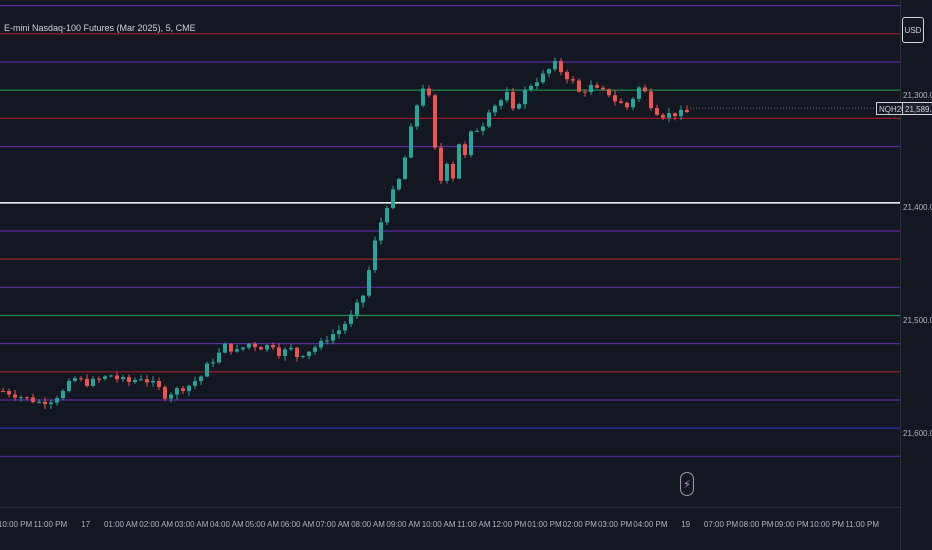 The width and height of the screenshot is (932, 550). Describe the element at coordinates (474, 524) in the screenshot. I see `time-axis-label: 11:00 AM` at that location.